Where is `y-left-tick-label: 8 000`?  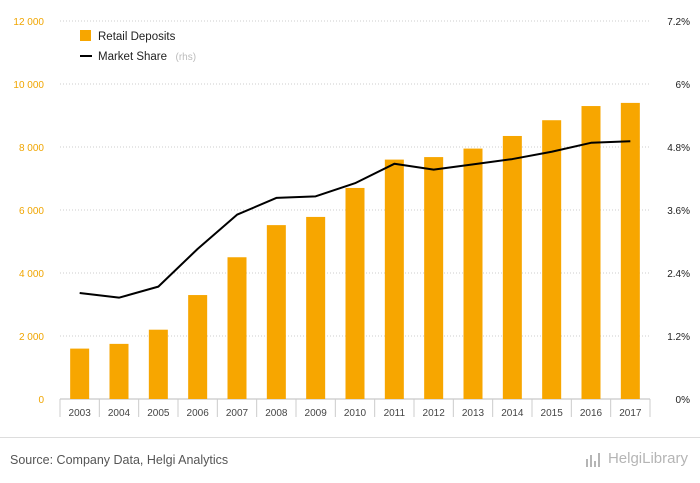
y-left-tick-label: 8 000 is located at coordinates (31, 148).